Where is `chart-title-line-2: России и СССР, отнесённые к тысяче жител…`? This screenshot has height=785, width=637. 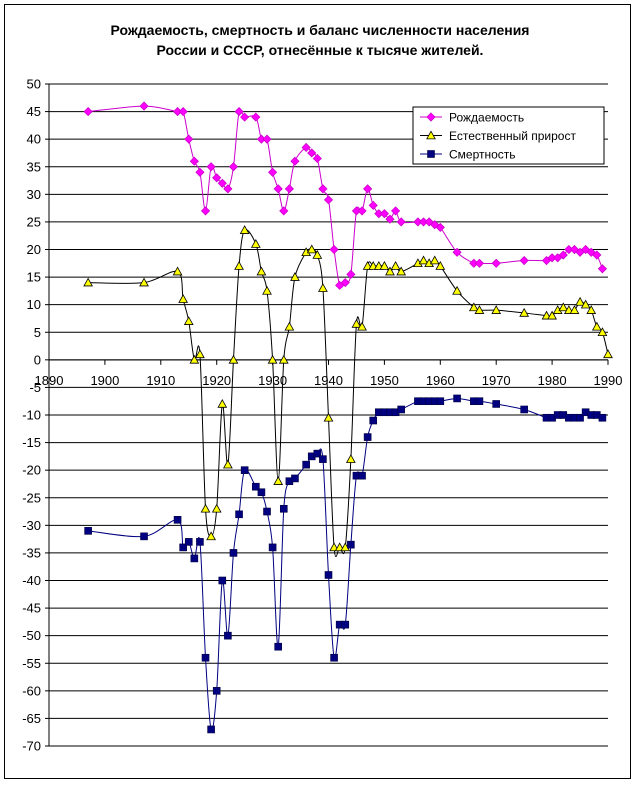
chart-title-line-2: России и СССР, отнесённые к тысяче жител… is located at coordinates (320, 50).